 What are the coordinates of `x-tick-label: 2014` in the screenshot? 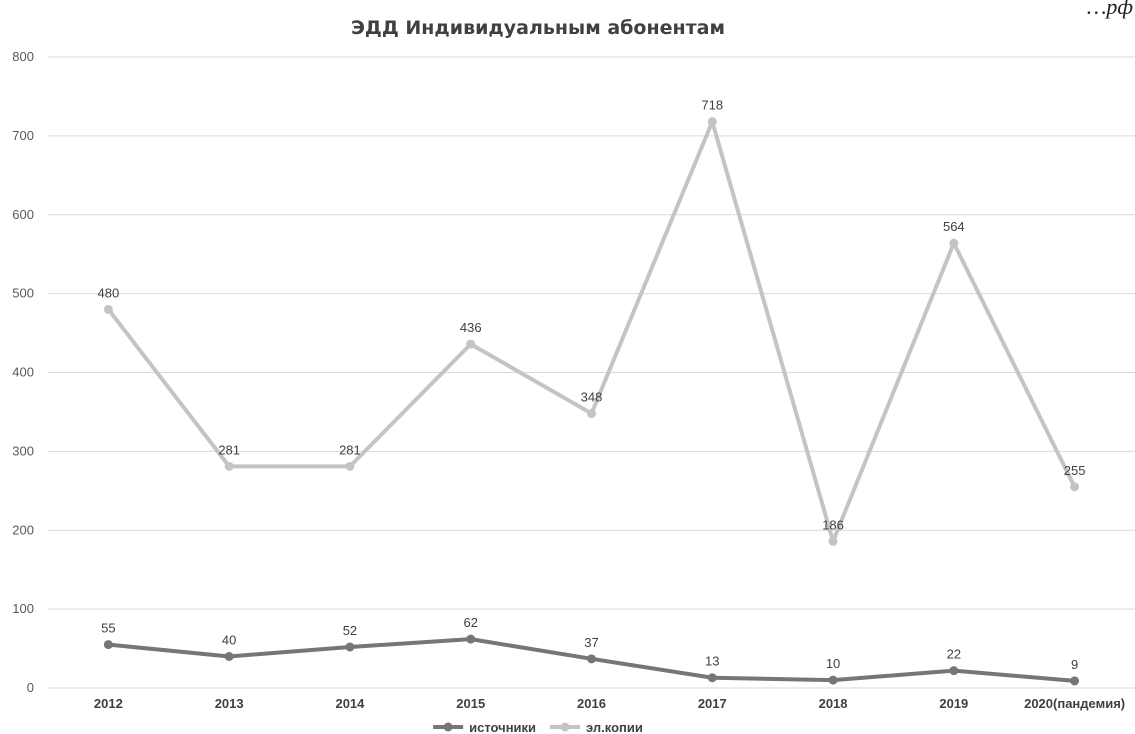 It's located at (350, 703).